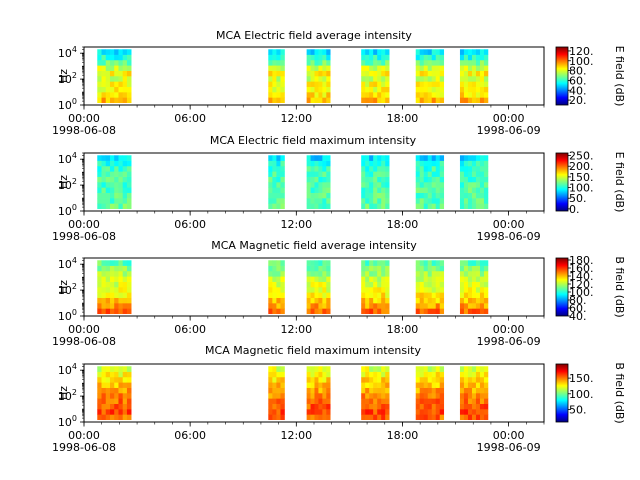 Image resolution: width=640 pixels, height=480 pixels. What do you see at coordinates (190, 329) in the screenshot?
I see `x-tick-label: 06:00` at bounding box center [190, 329].